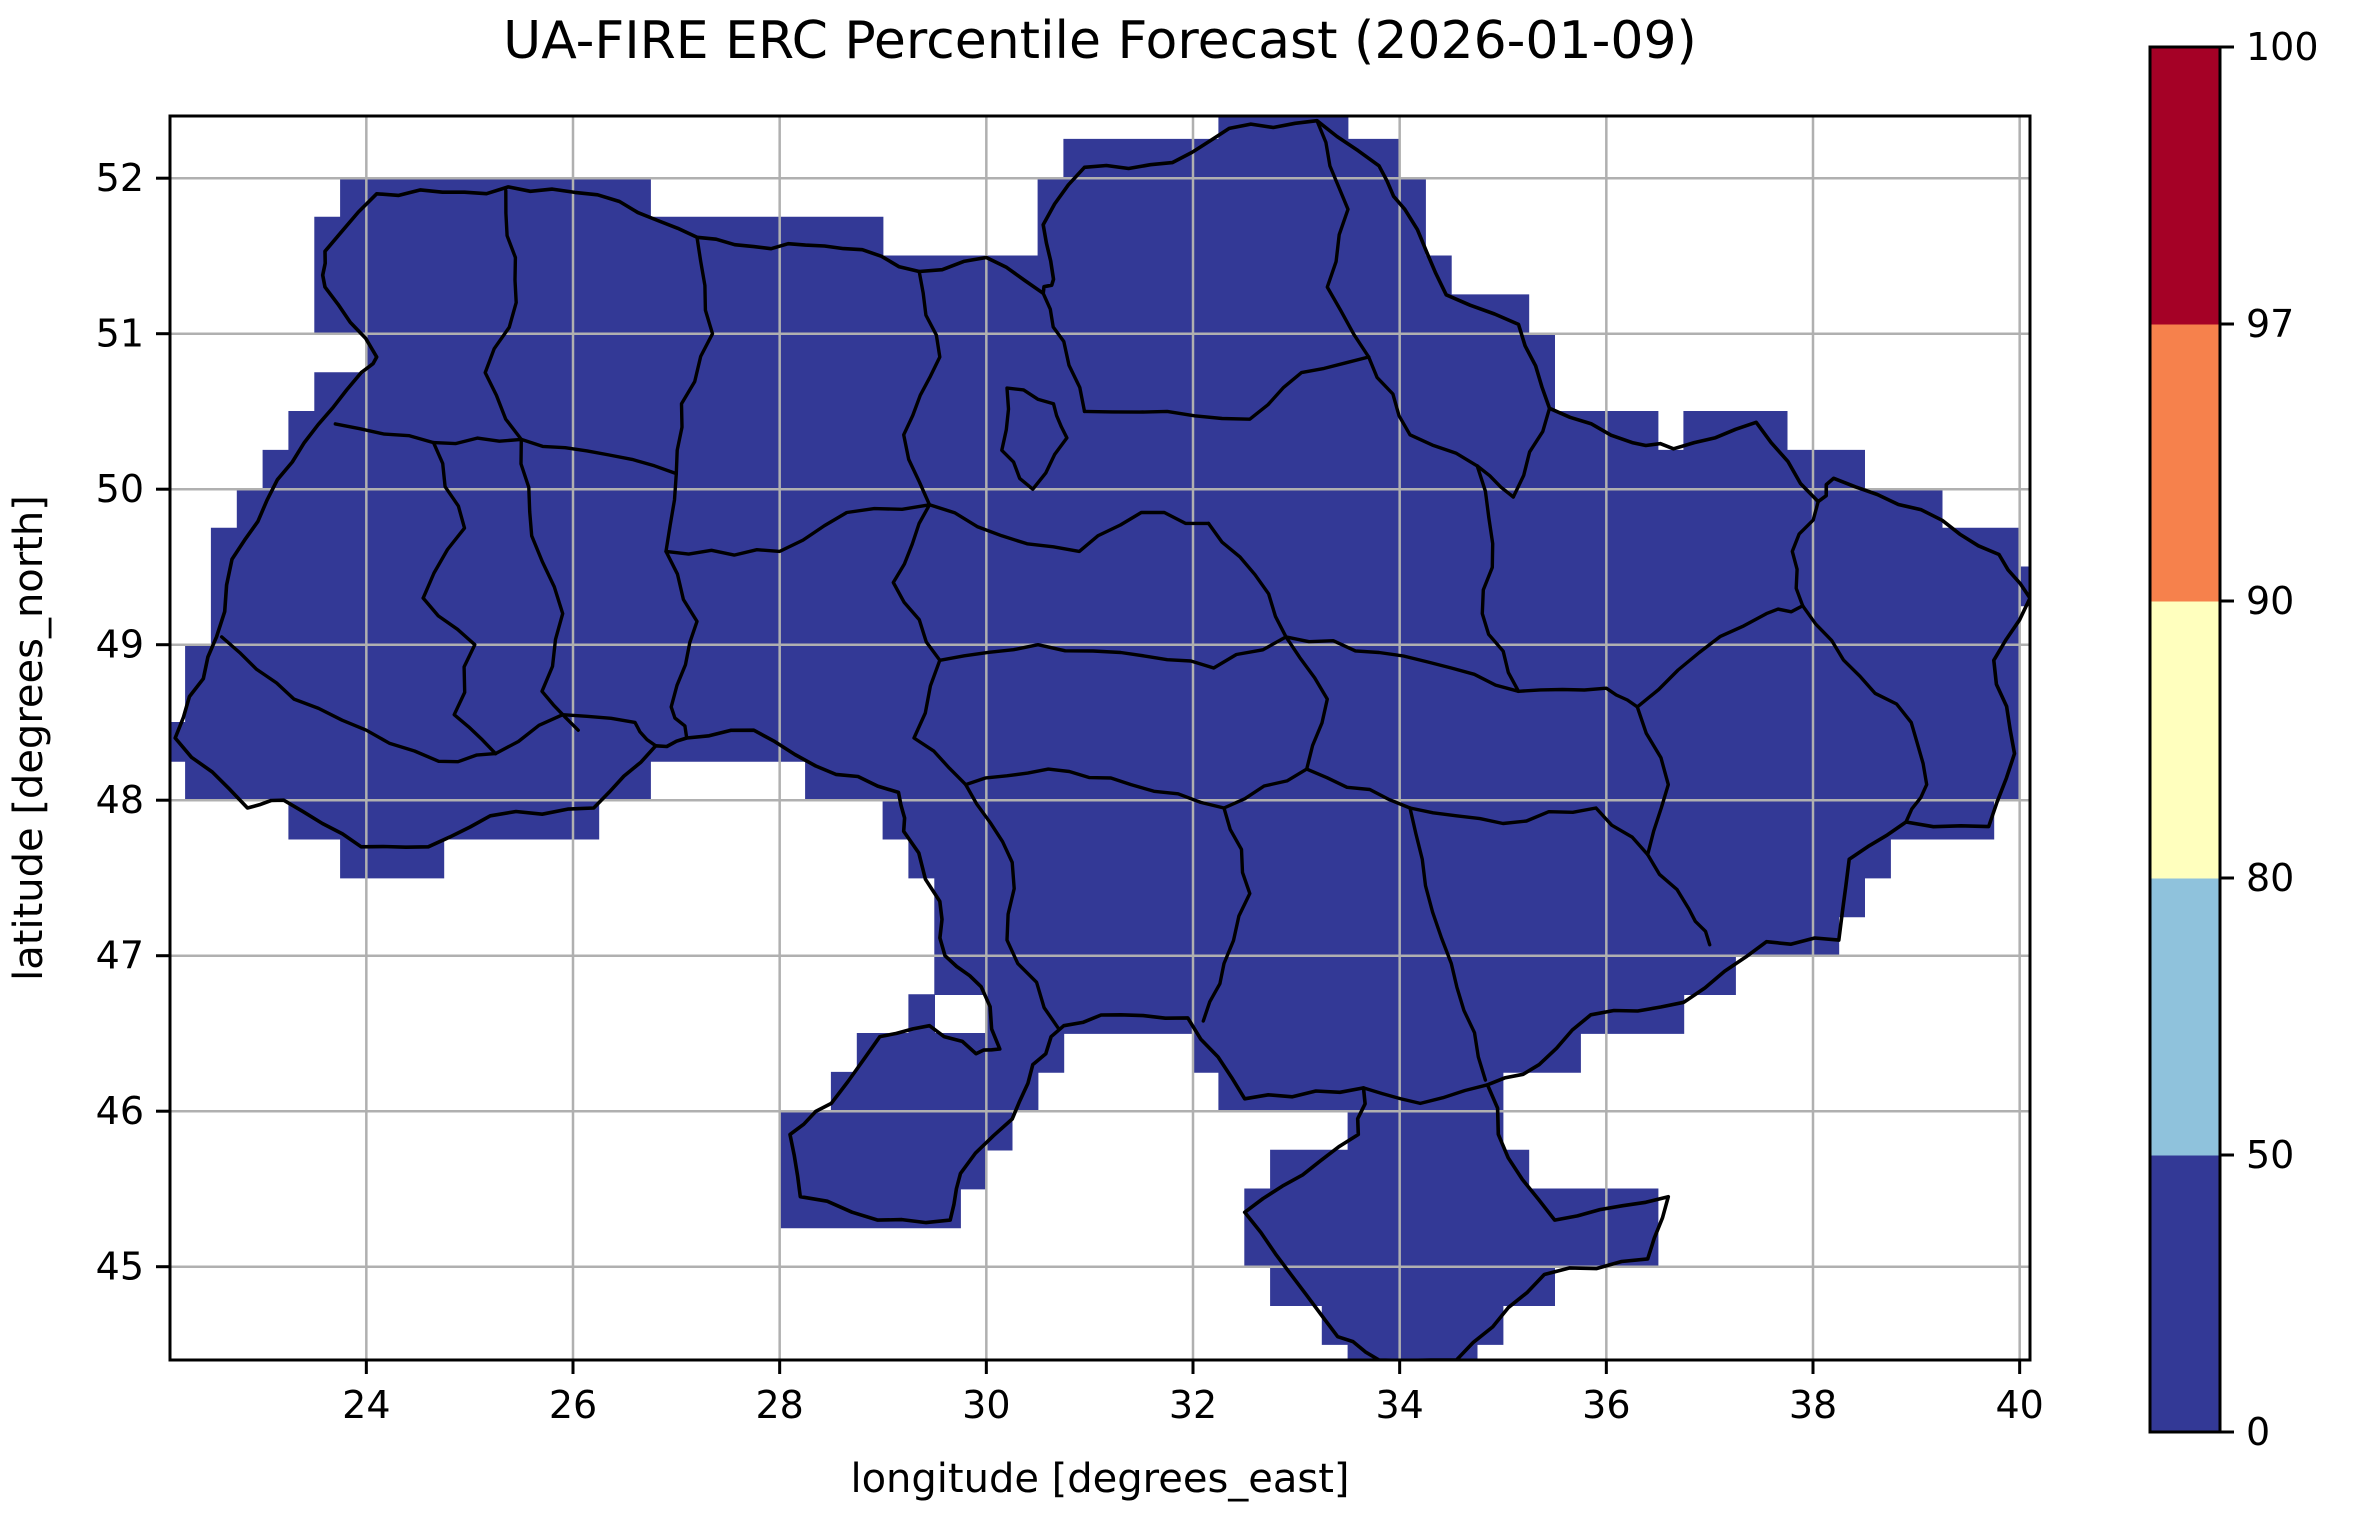 This screenshot has height=1517, width=2354. I want to click on oblast-boundary-chernihiv-poltava, so click(1226, 388).